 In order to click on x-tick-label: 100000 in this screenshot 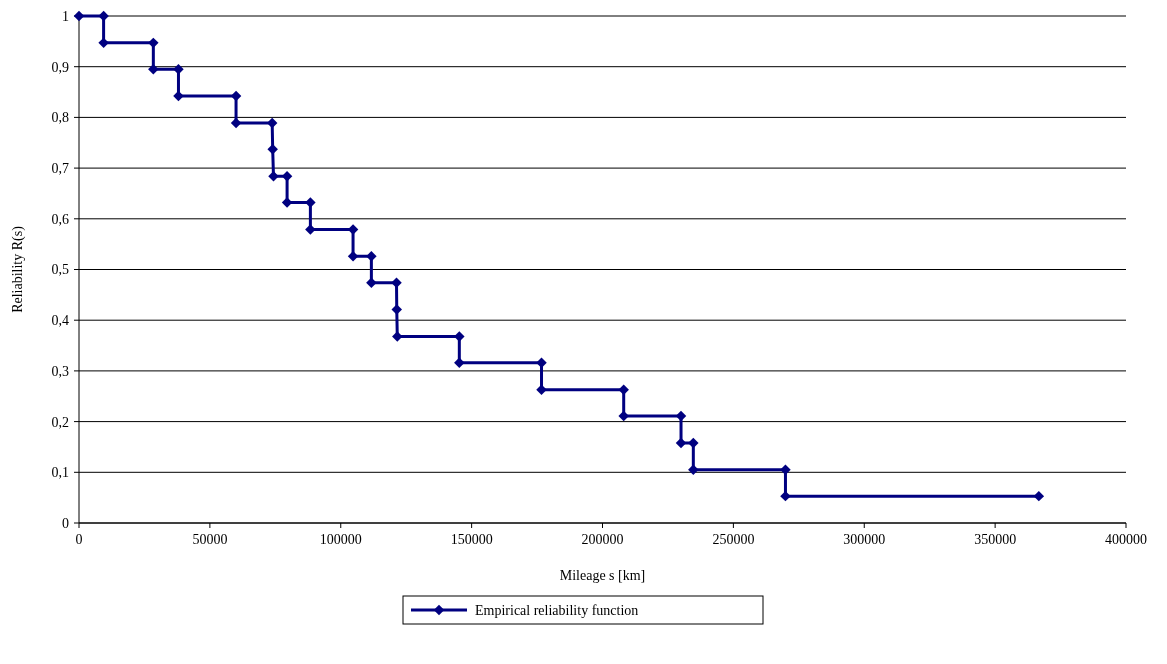, I will do `click(340, 539)`.